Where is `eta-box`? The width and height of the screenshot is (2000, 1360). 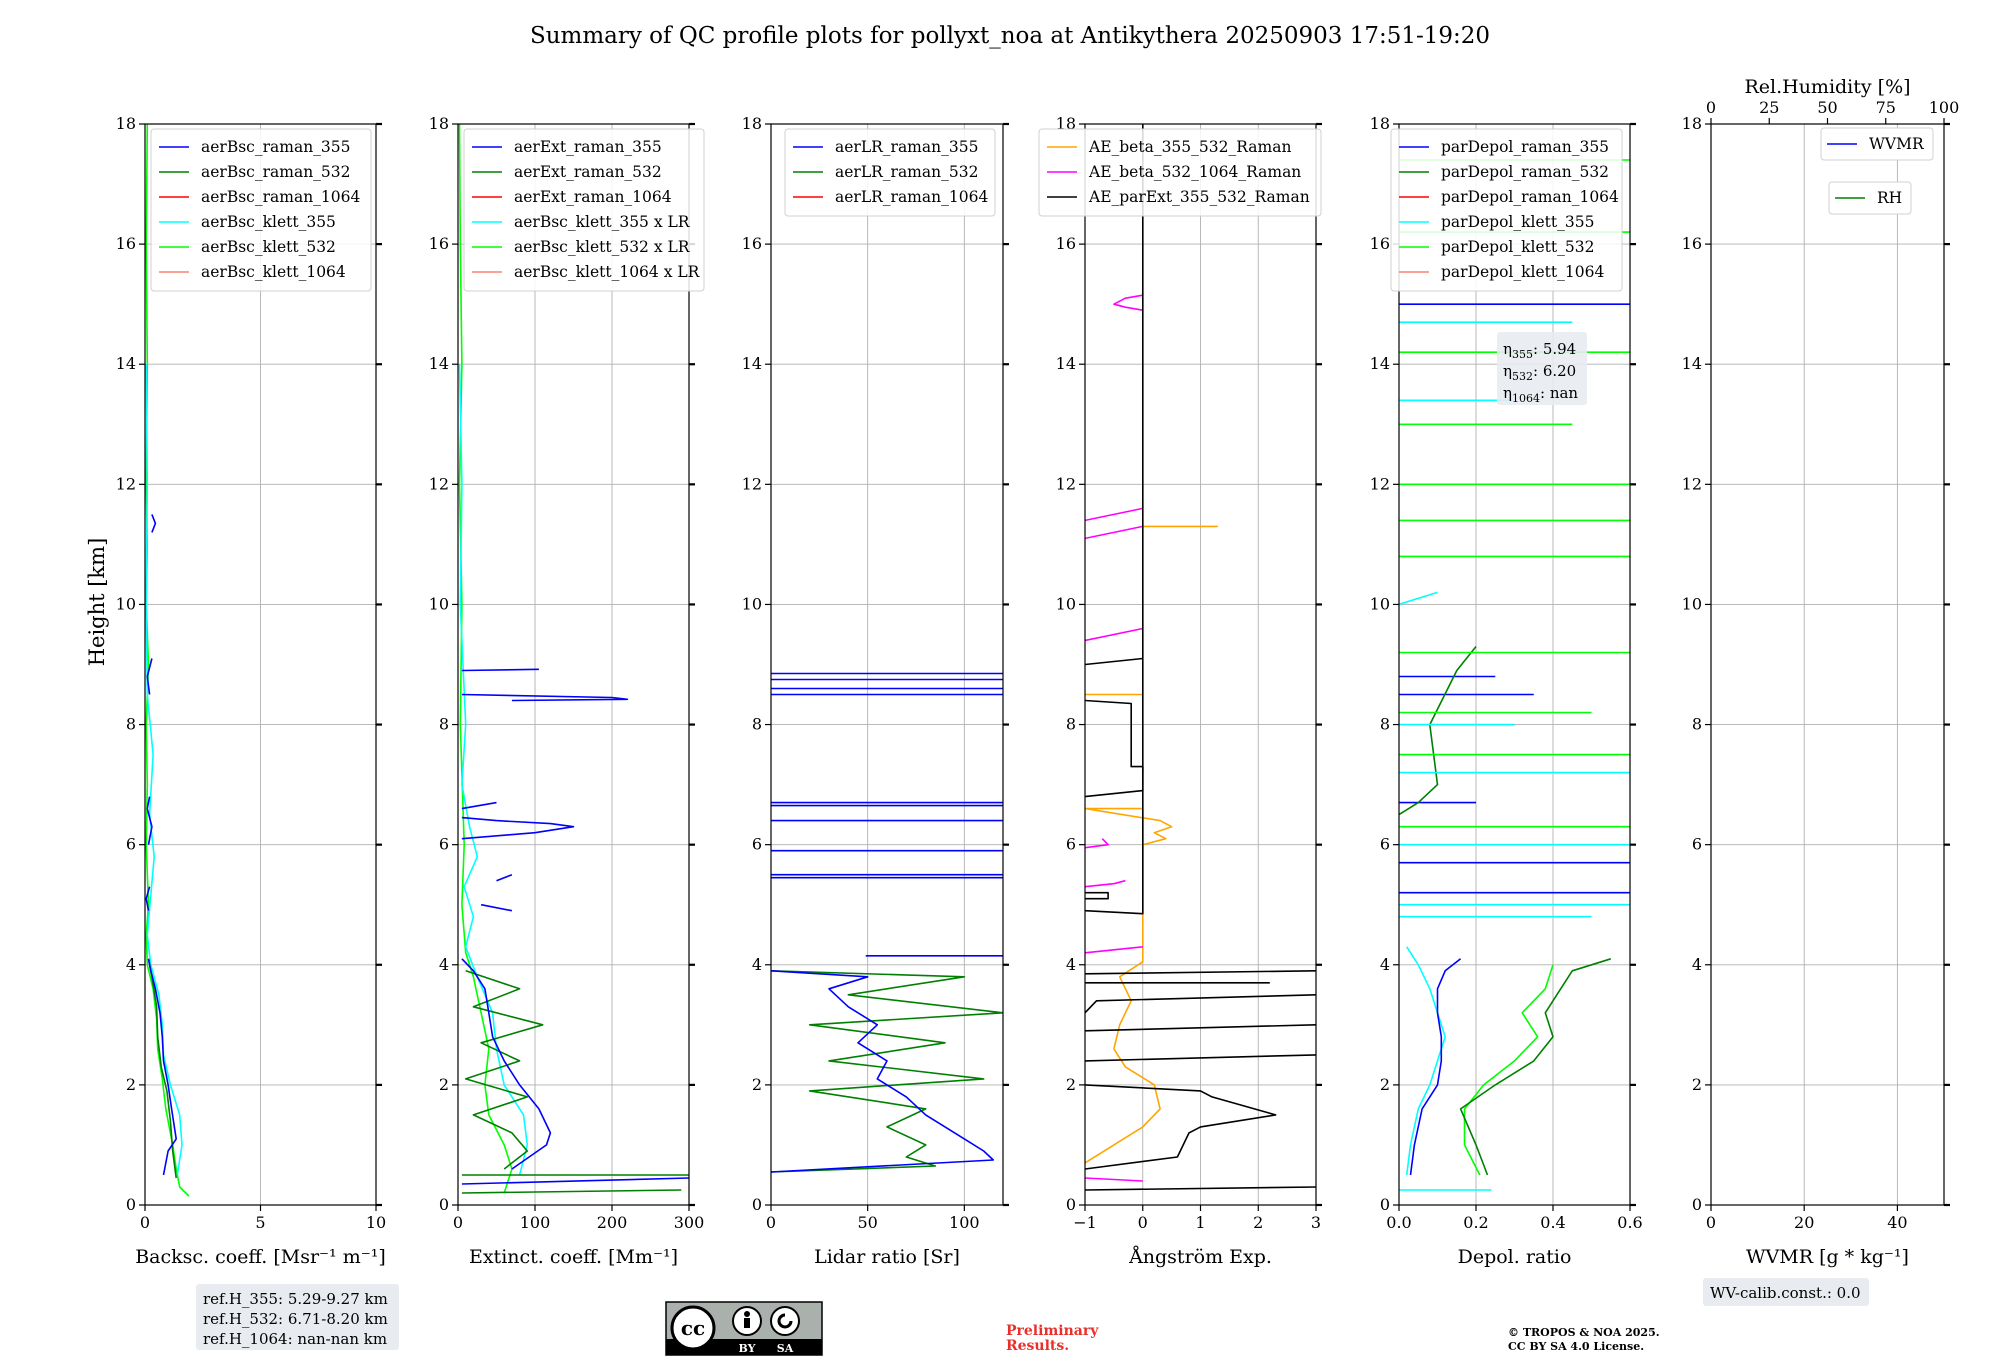
eta-box is located at coordinates (1542, 368).